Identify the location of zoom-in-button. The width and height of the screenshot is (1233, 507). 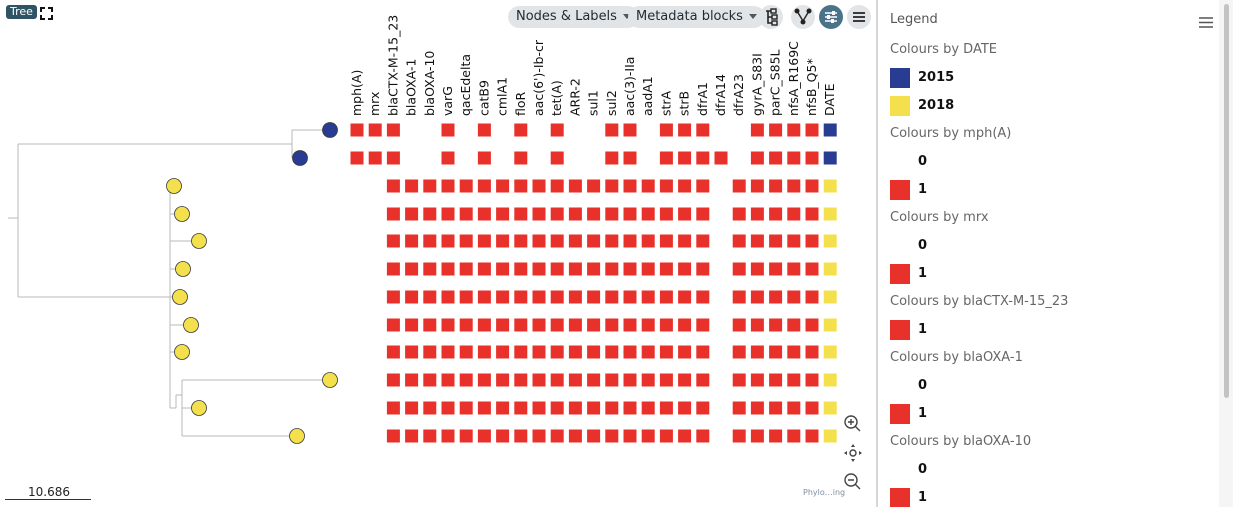
(853, 424).